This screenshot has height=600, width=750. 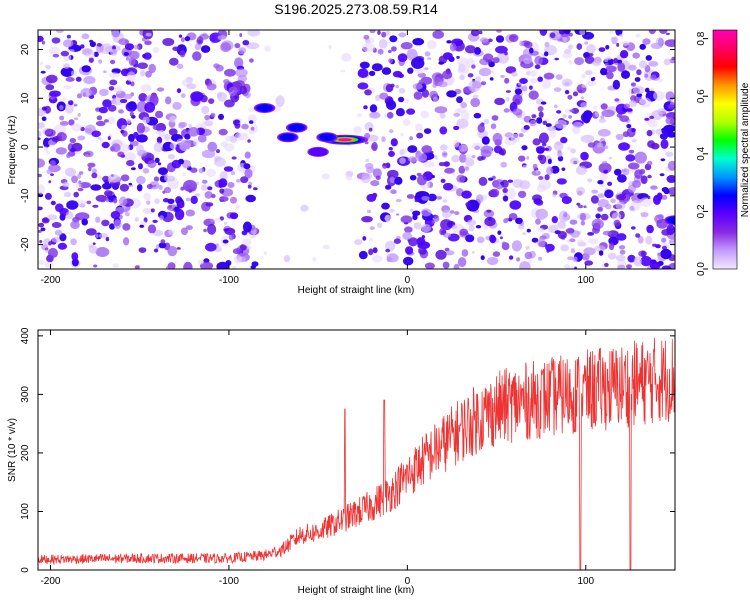 I want to click on colorbar-gradient, so click(x=725, y=149).